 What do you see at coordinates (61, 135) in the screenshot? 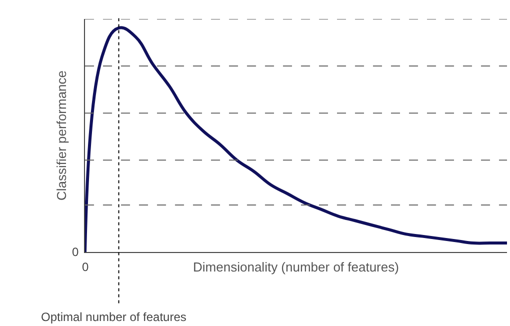
I see `y-axis-title: Classifier performance` at bounding box center [61, 135].